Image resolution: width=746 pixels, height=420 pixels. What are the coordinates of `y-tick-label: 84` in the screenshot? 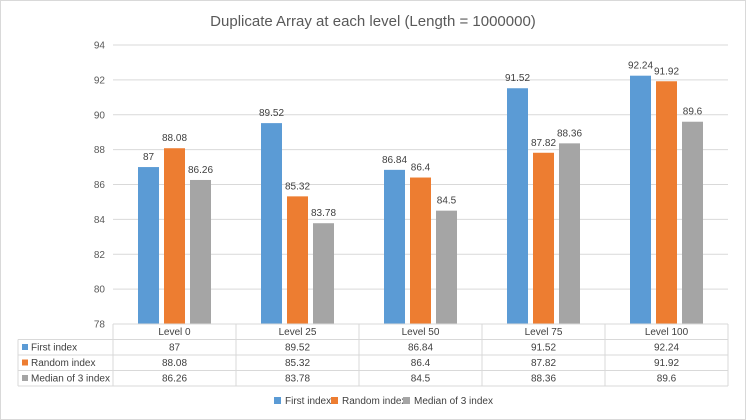 It's located at (100, 220).